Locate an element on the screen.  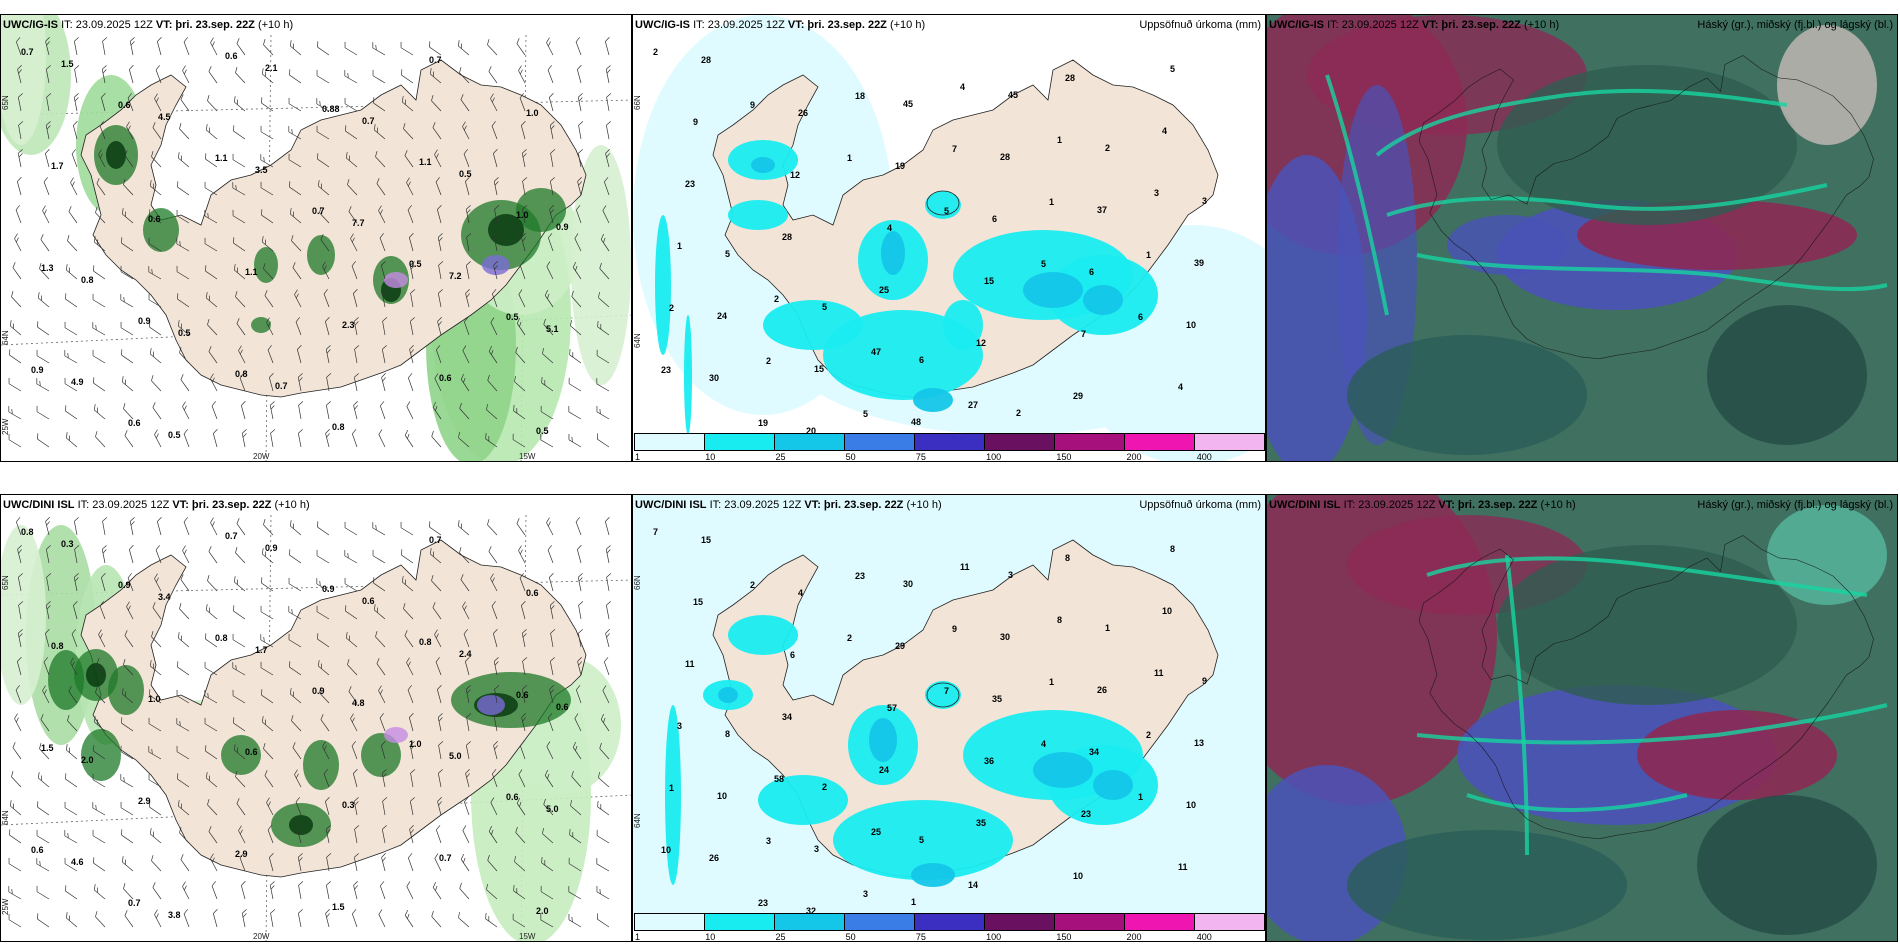
precip-legend-bar is located at coordinates (949, 442).